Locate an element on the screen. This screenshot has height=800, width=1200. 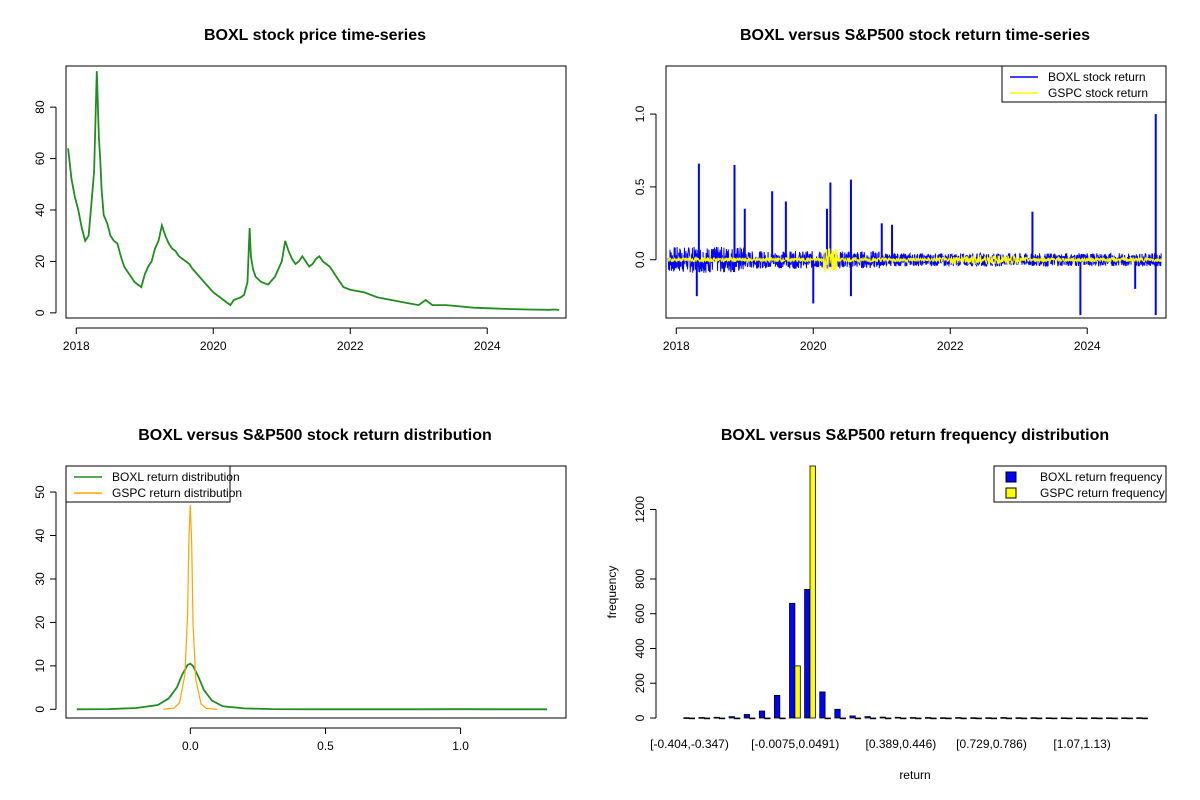
frequency-y-tick-label: 800 is located at coordinates (640, 579).